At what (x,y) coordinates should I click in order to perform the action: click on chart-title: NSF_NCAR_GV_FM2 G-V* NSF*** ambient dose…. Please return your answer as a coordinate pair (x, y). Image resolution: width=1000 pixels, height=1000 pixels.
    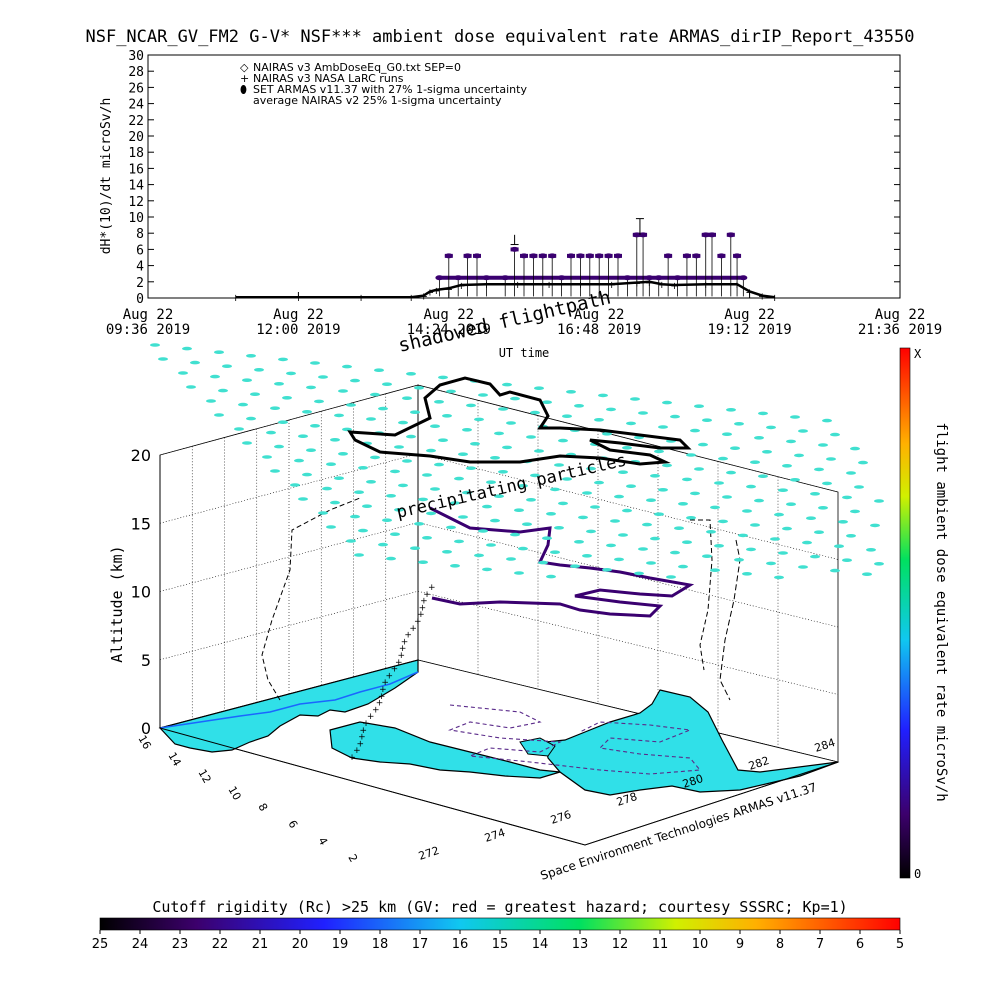
    Looking at the image, I should click on (499, 37).